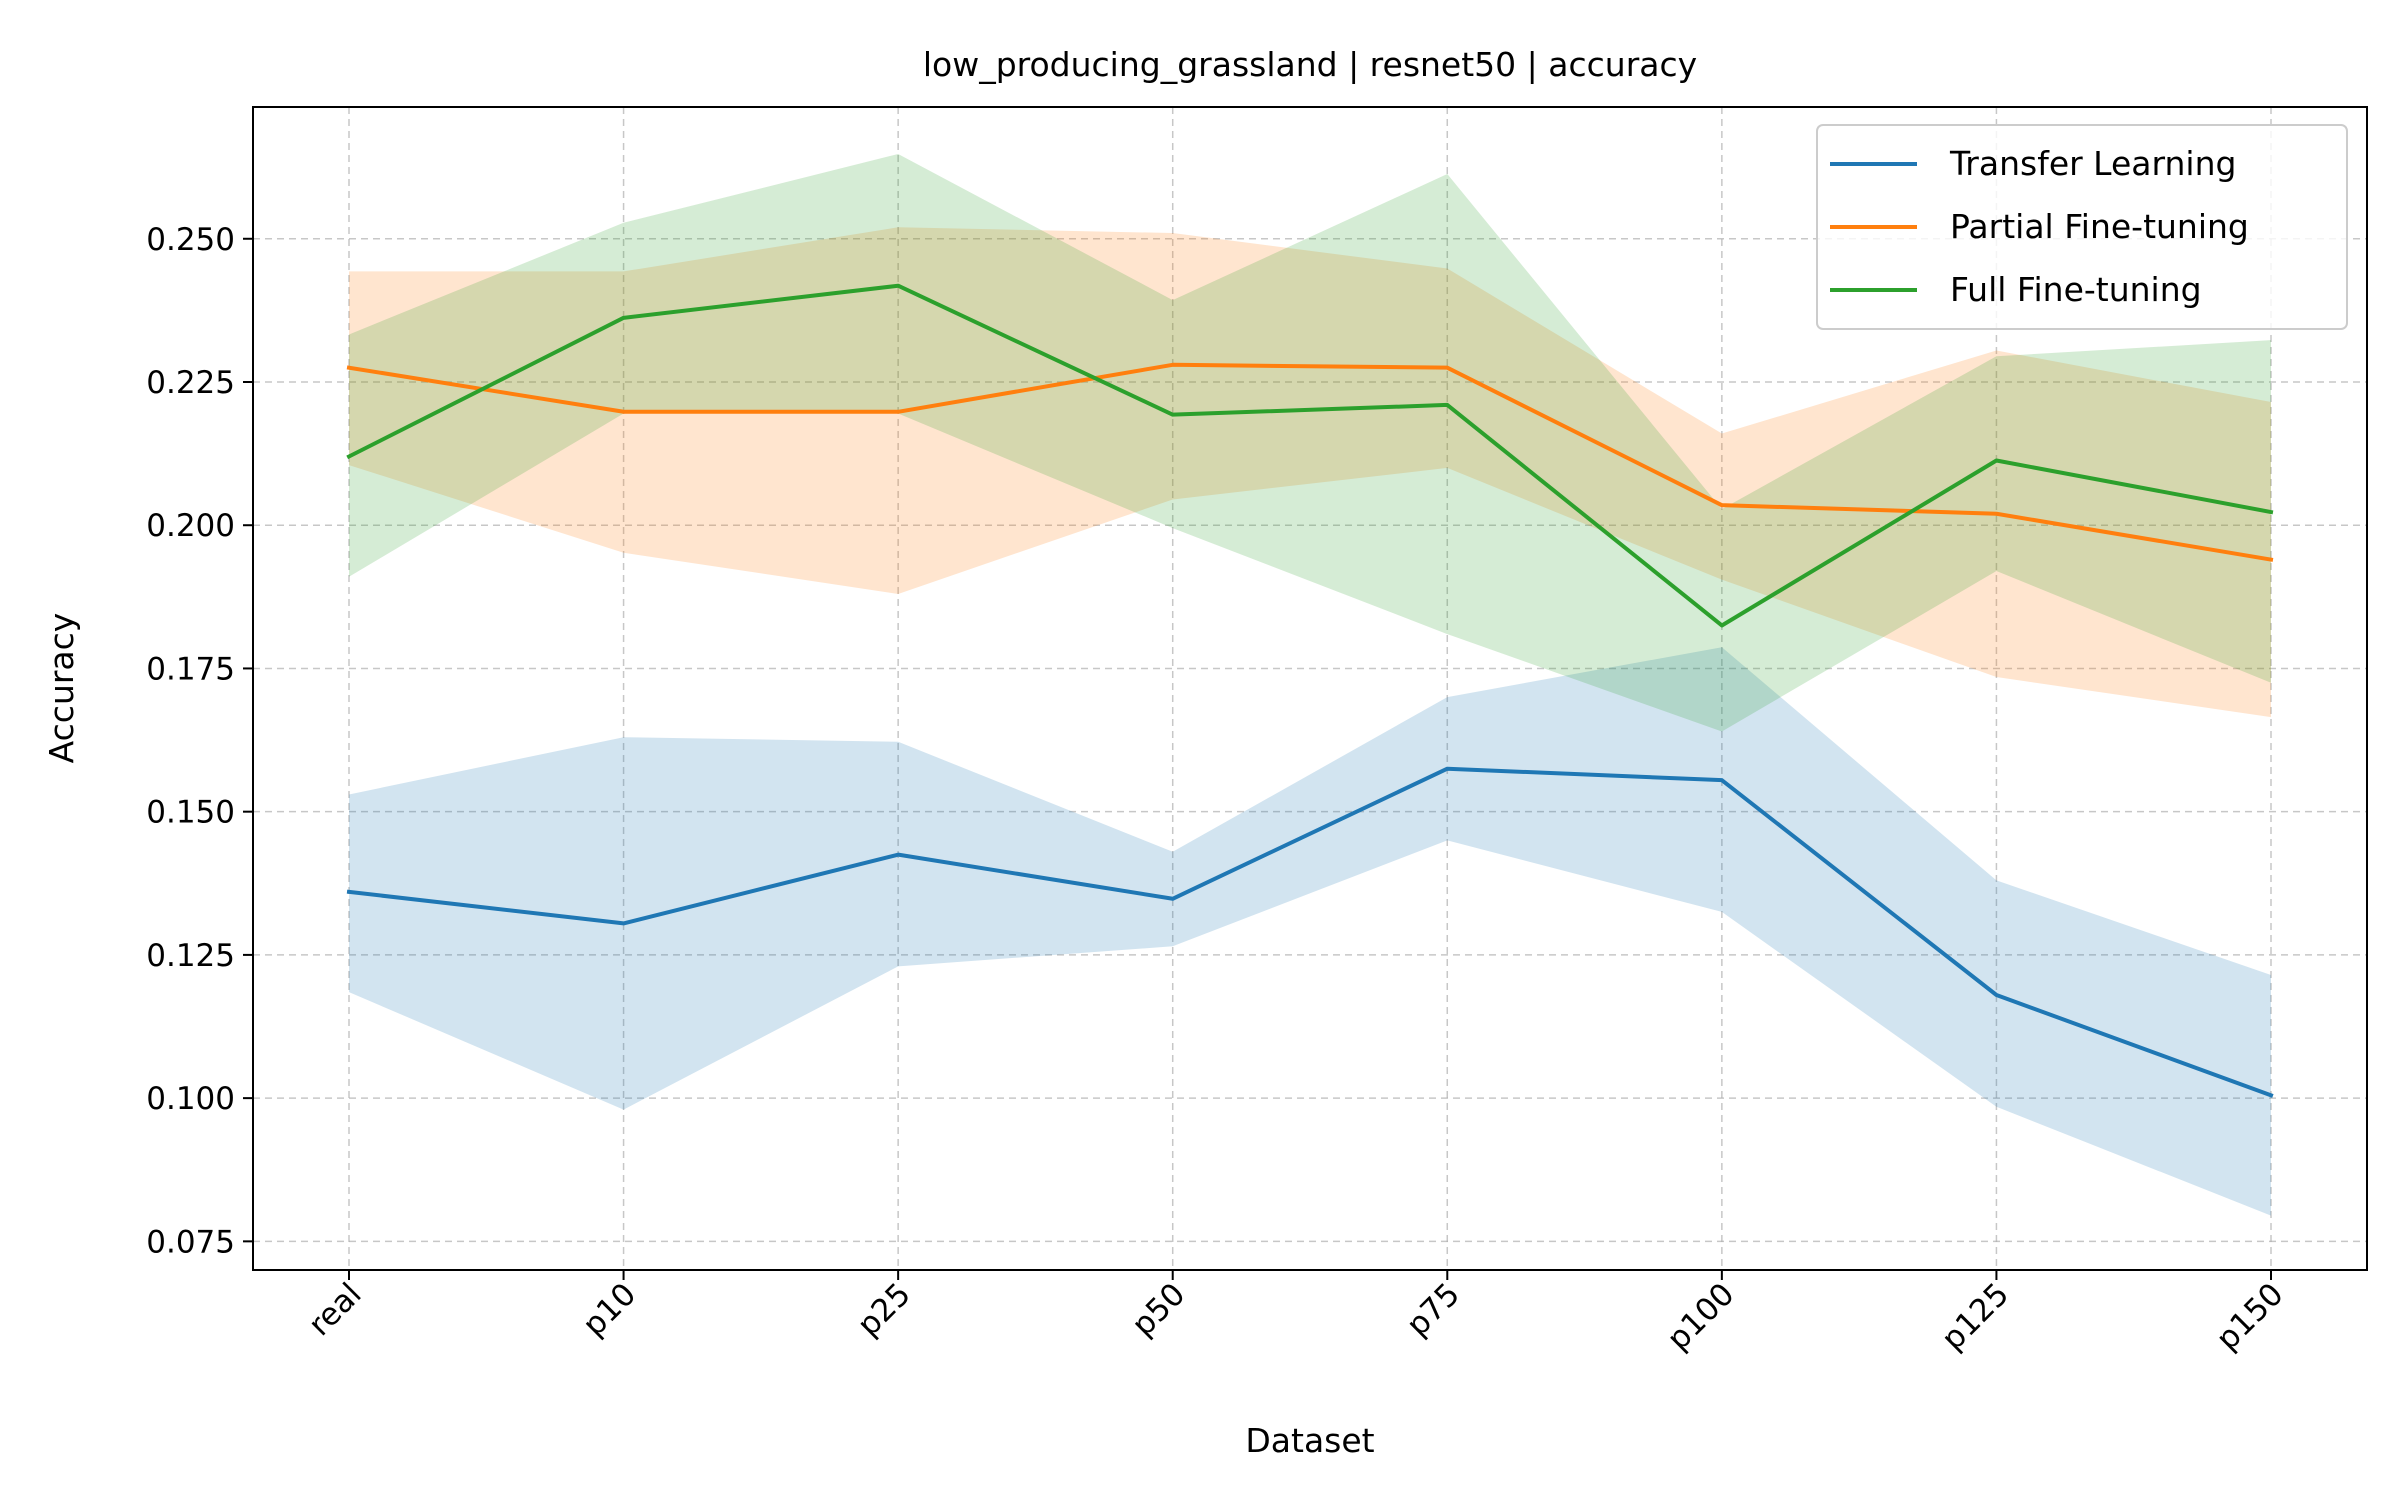 The width and height of the screenshot is (2400, 1500). Describe the element at coordinates (190, 240) in the screenshot. I see `y-tick-label: 0.250` at that location.